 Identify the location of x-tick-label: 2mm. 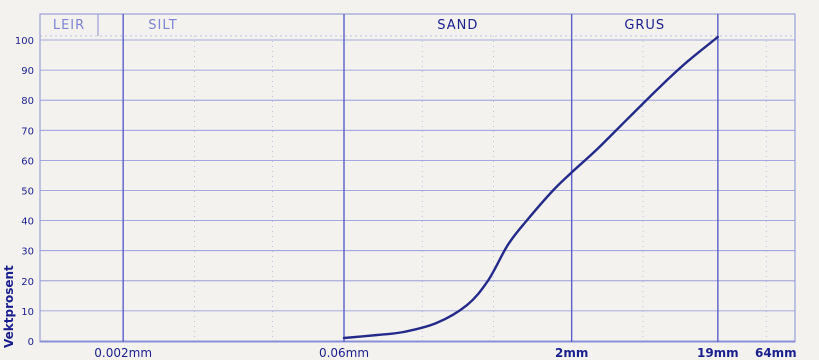
(571, 353).